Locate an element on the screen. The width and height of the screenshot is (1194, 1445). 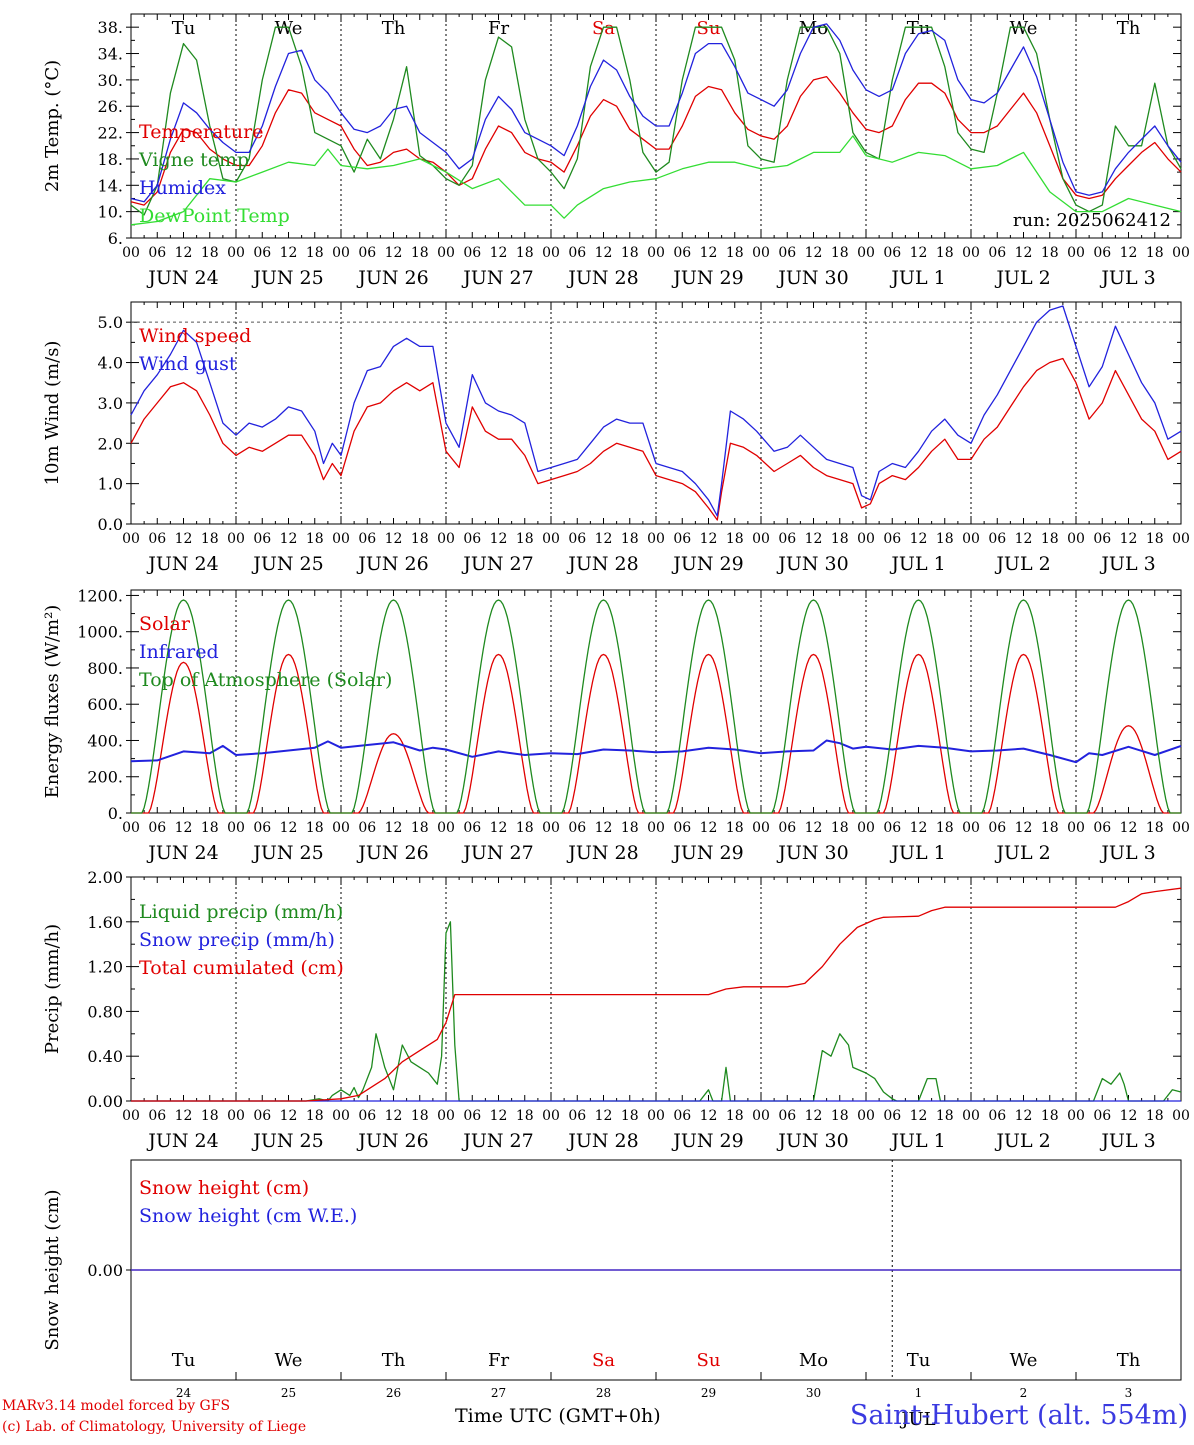
date-label: JUN 26 is located at coordinates (392, 564).